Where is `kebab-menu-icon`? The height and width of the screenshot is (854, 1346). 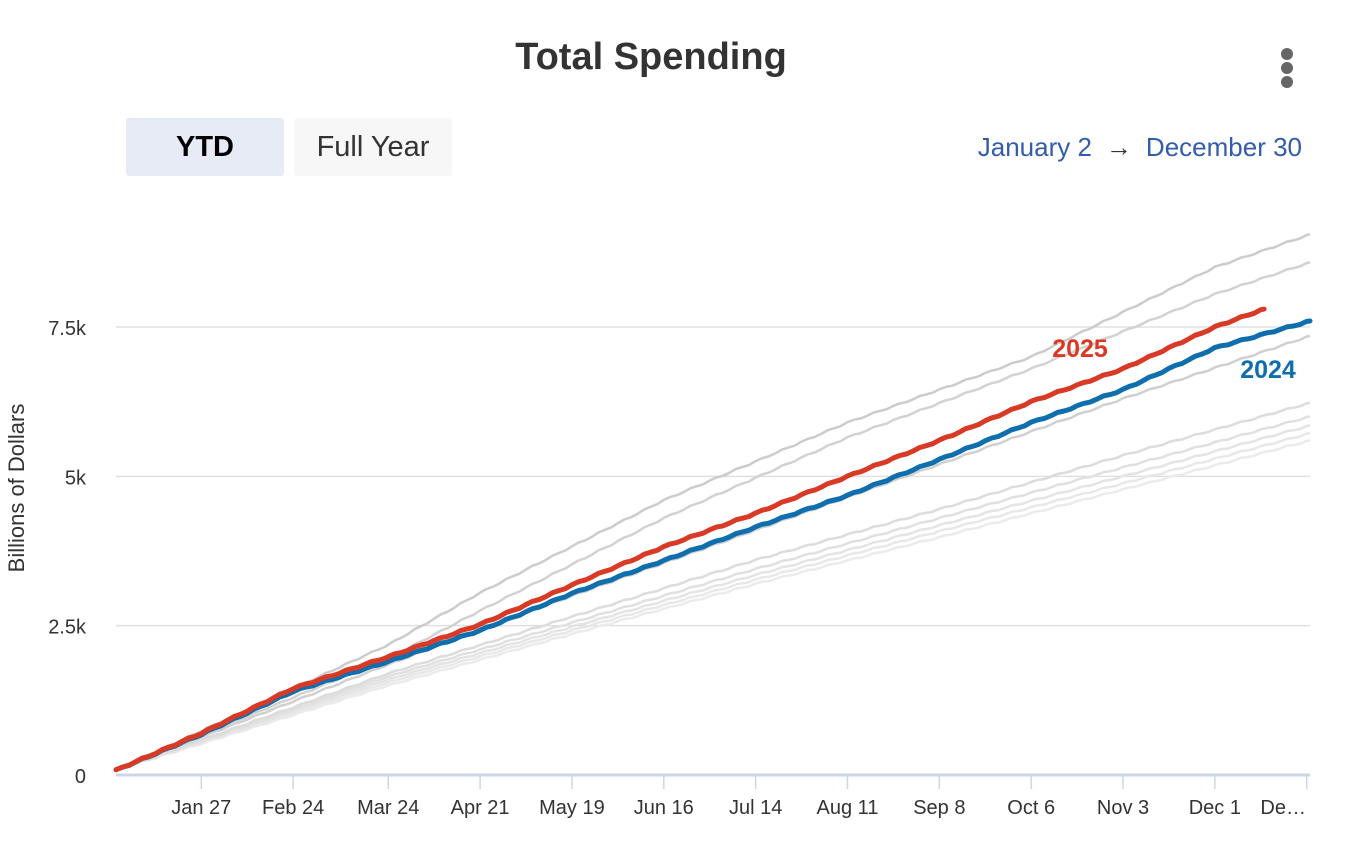
kebab-menu-icon is located at coordinates (1287, 67).